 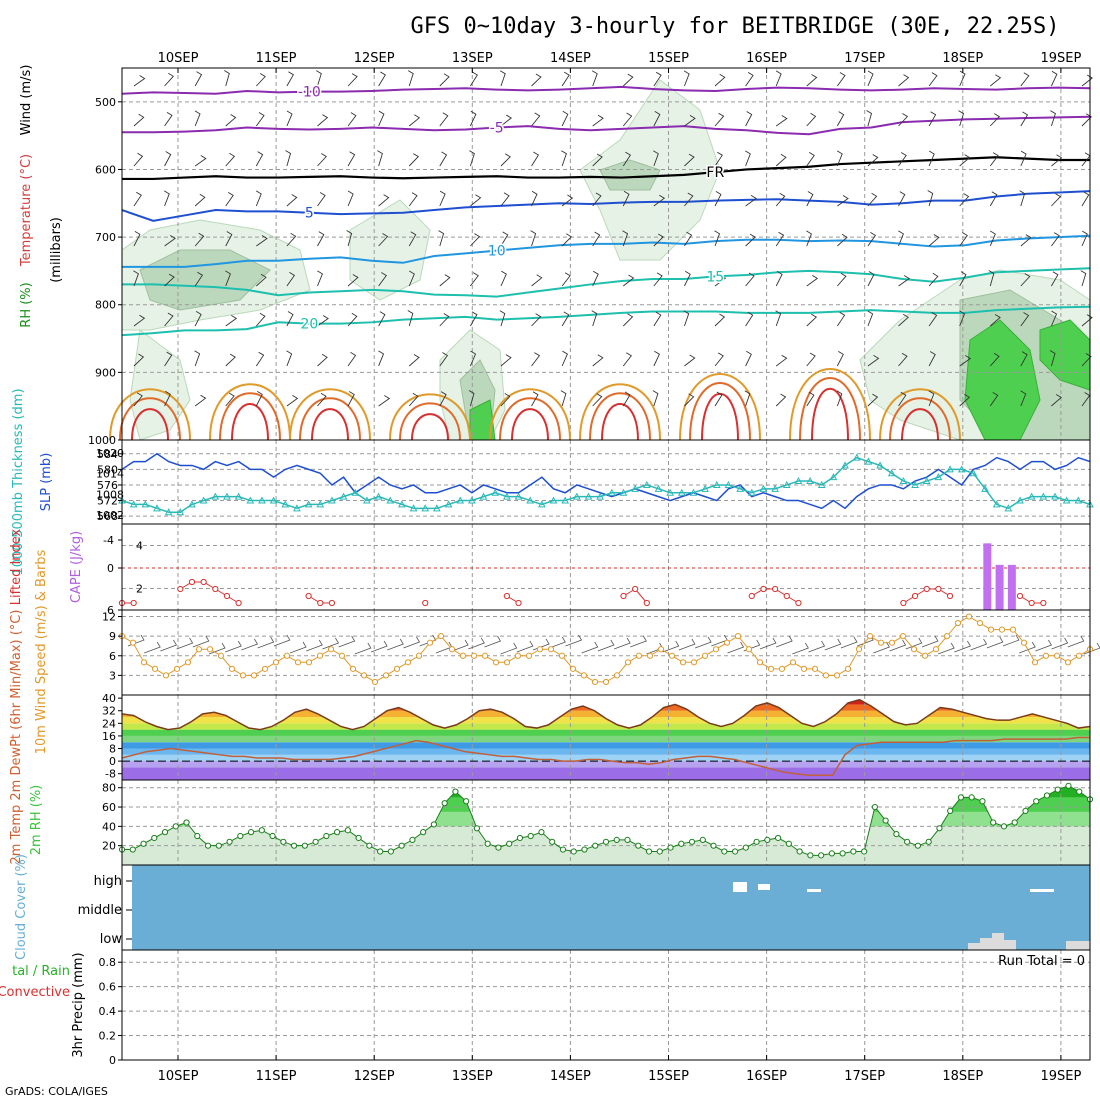 I want to click on rh2m-axis-label: 2m RH (%), so click(x=36, y=820).